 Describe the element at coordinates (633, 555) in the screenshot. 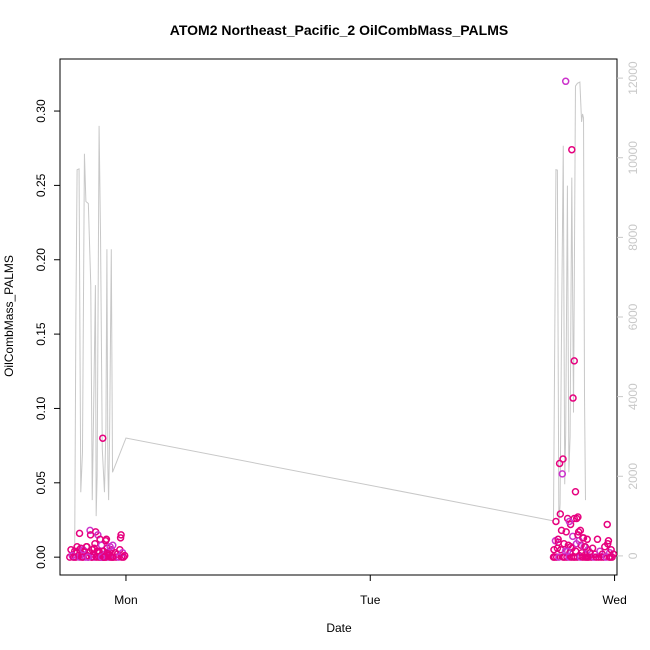

I see `y2-tick-label: 0` at that location.